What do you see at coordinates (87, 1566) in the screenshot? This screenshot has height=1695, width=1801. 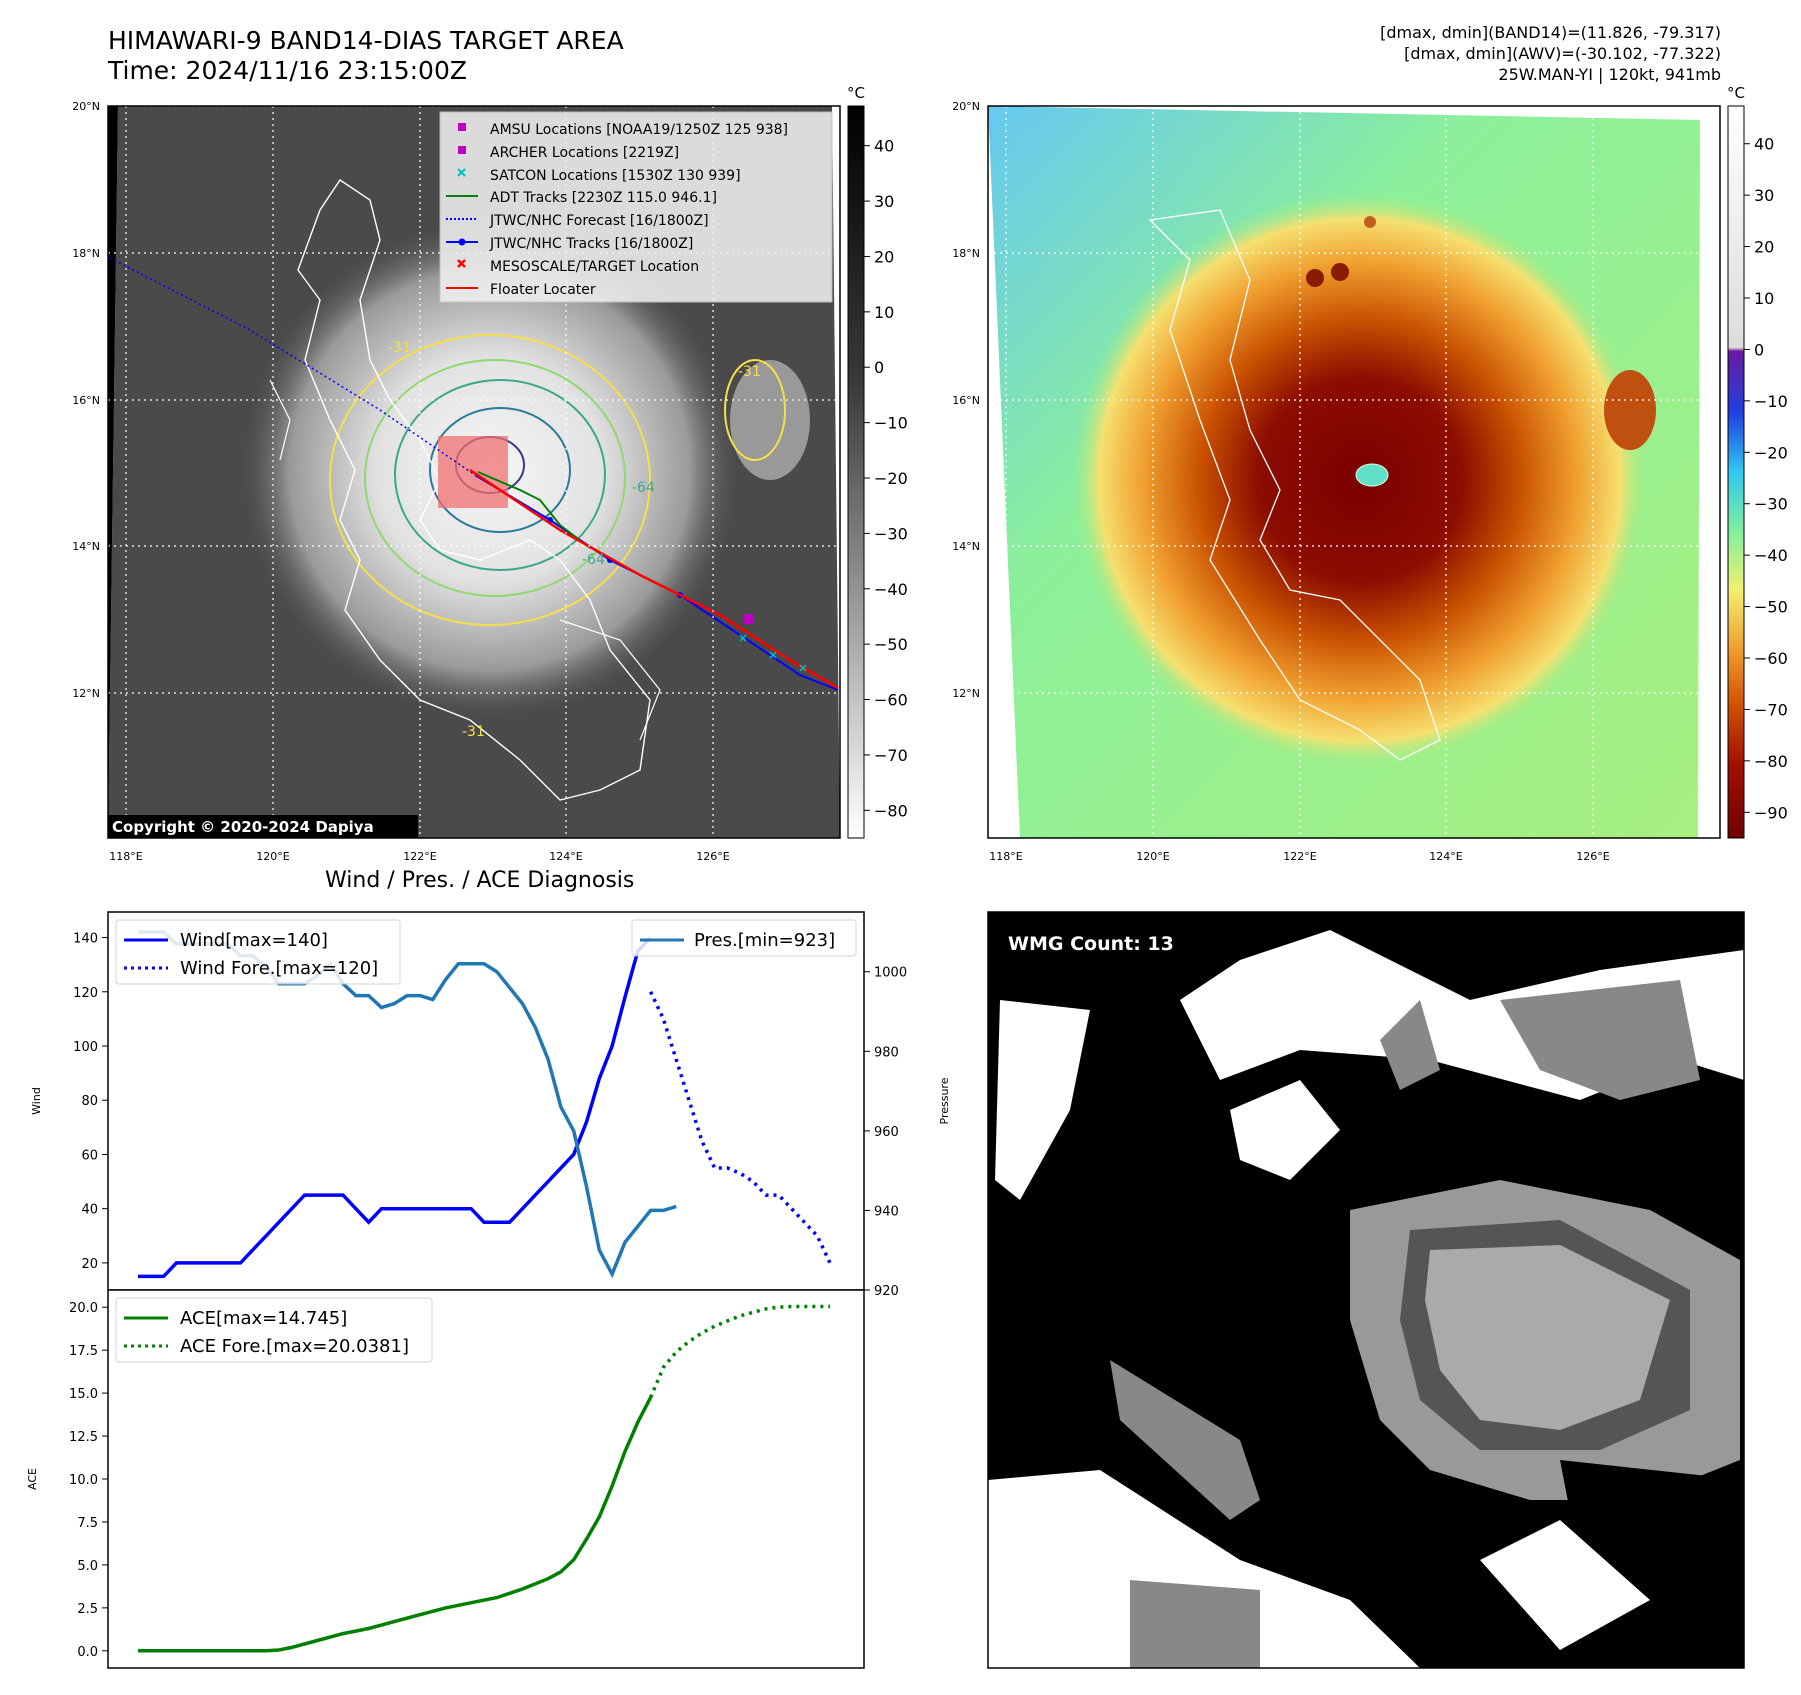 I see `ace-tick-label: 5.0` at bounding box center [87, 1566].